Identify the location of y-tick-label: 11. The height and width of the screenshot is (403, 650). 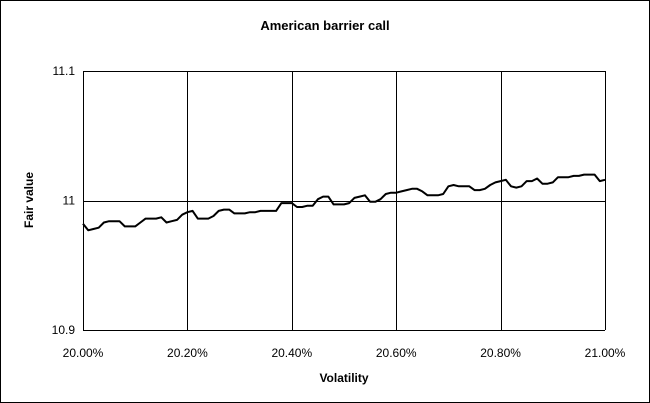
(69, 201).